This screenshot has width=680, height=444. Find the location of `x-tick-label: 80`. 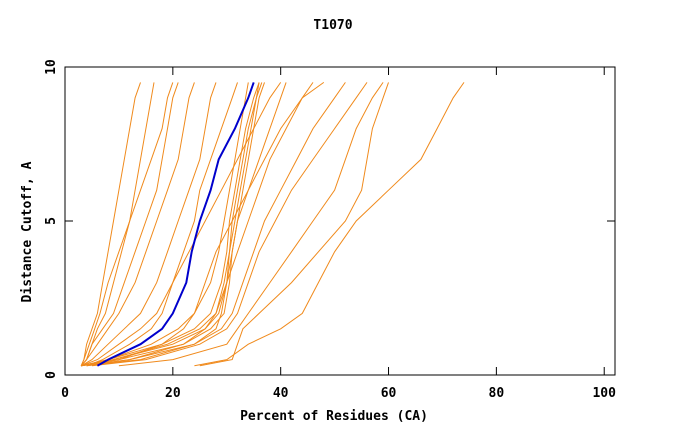

x-tick-label: 80 is located at coordinates (497, 393).